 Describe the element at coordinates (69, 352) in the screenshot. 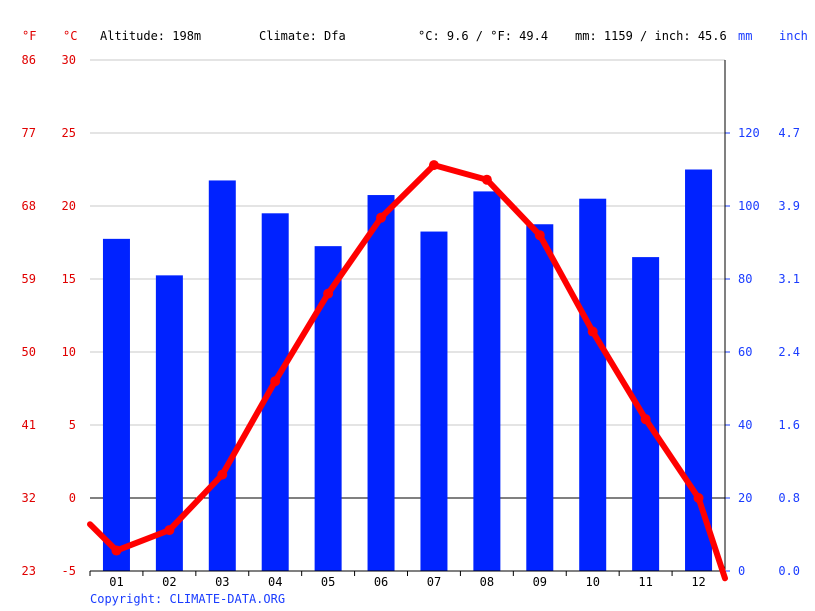

I see `celsius-tick-label: 10` at that location.